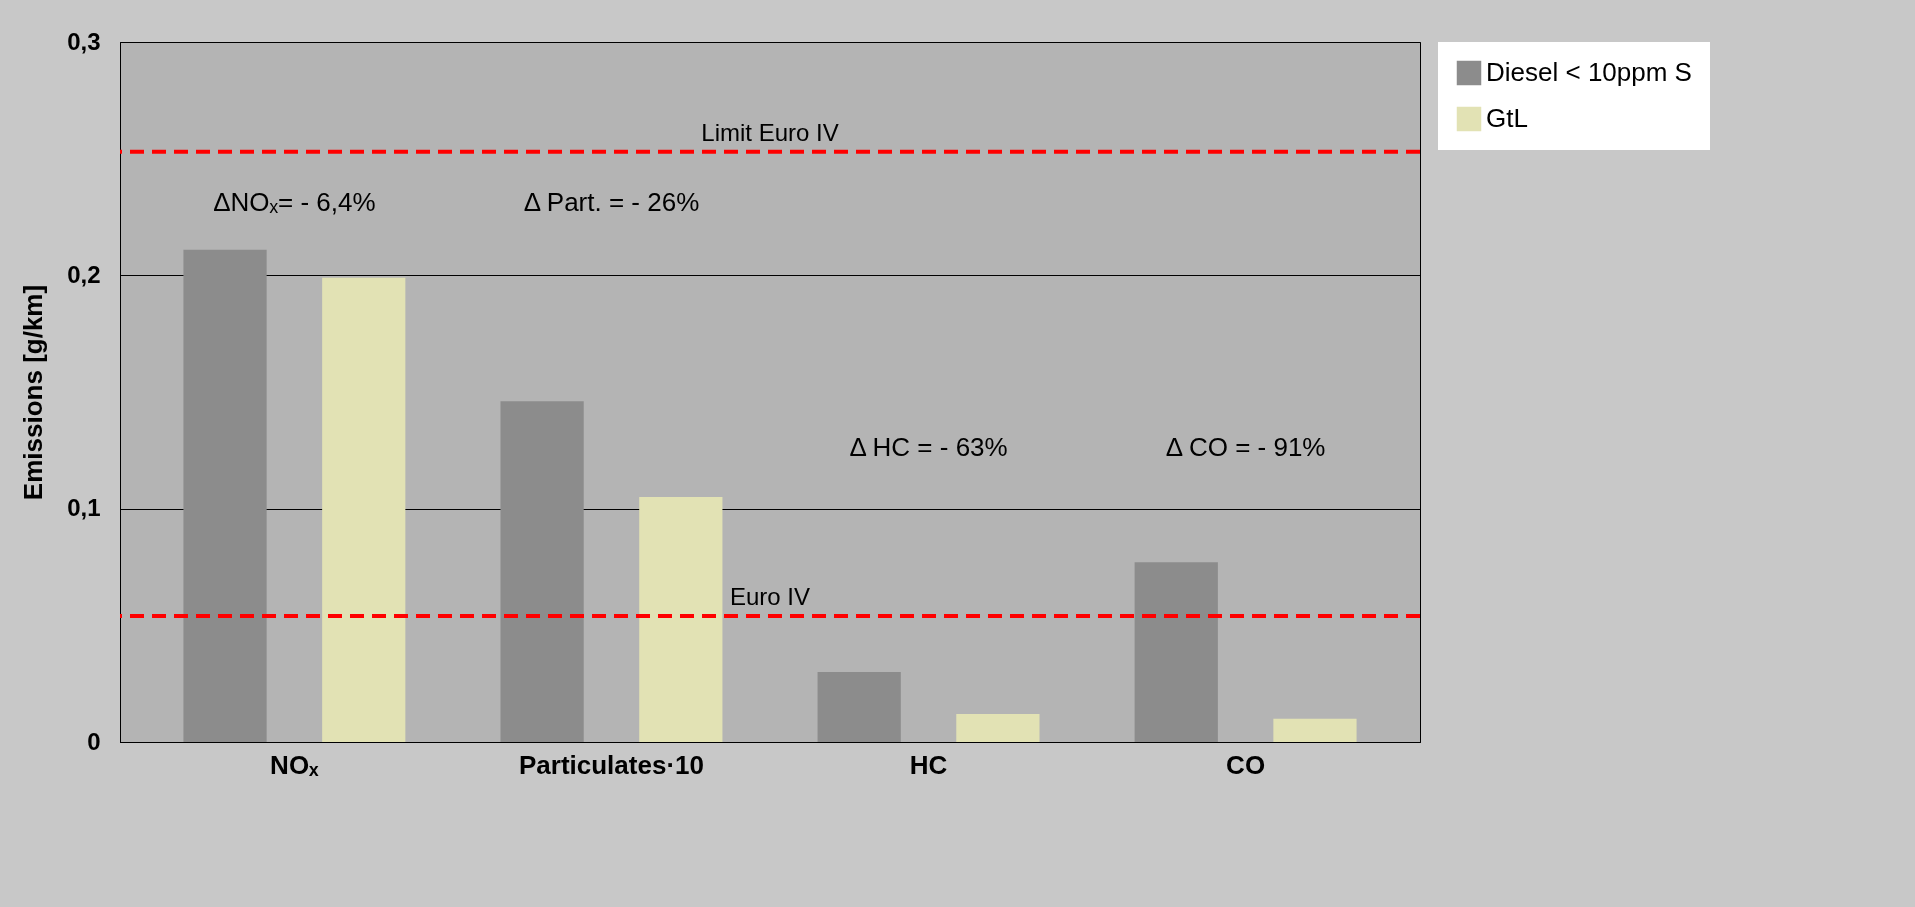 This screenshot has width=1915, height=907. What do you see at coordinates (84, 508) in the screenshot?
I see `y-tick-label: 0,1` at bounding box center [84, 508].